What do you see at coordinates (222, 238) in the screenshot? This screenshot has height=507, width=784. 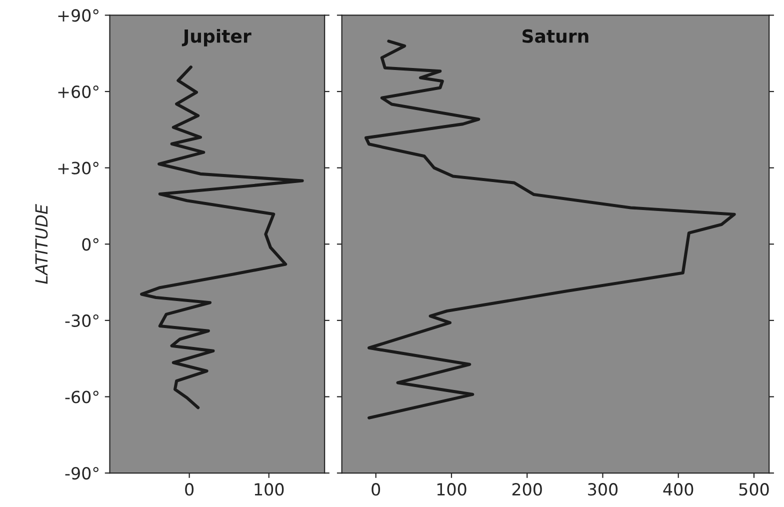 I see `line-series` at bounding box center [222, 238].